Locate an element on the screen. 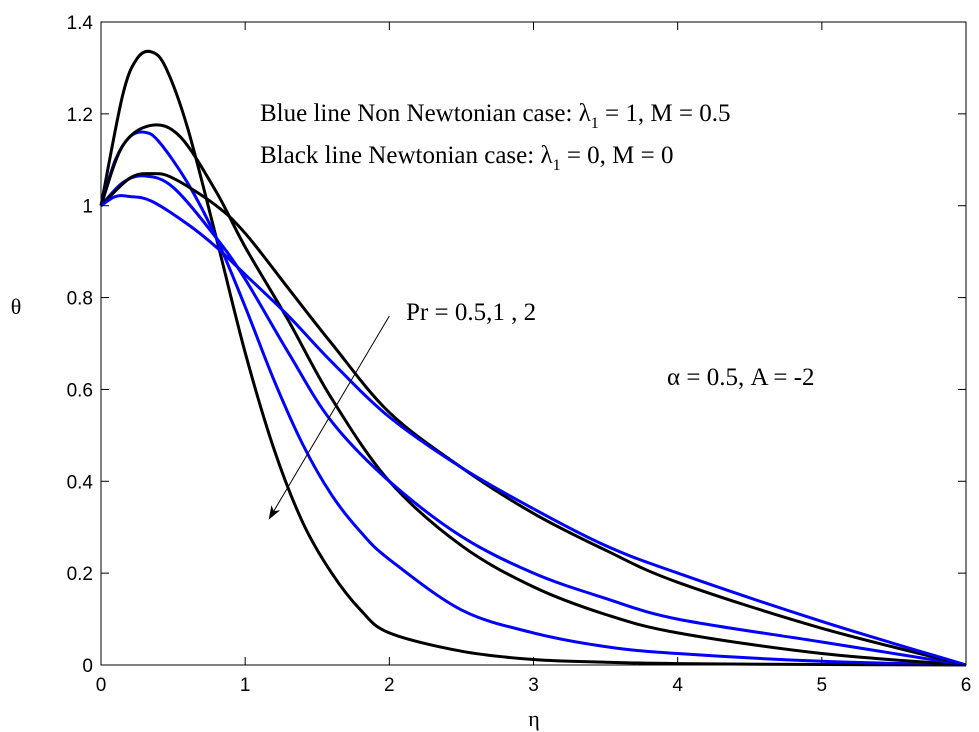  annotation-params: α = 0.5, A = -2 is located at coordinates (741, 377).